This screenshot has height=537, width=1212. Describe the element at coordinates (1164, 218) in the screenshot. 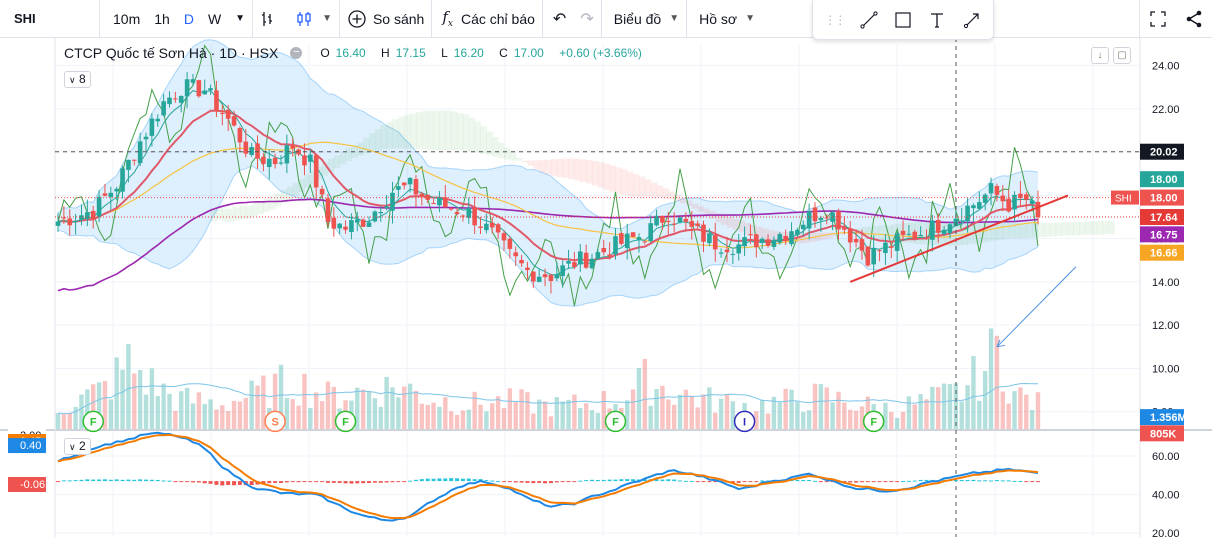

I see `price-badge-text: 17.64` at that location.